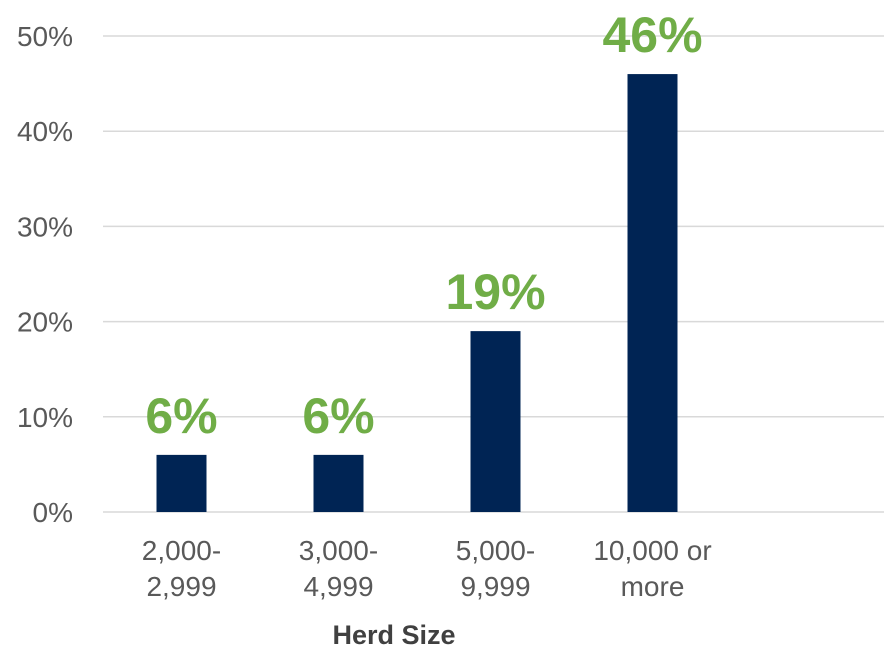 This screenshot has height=650, width=884. I want to click on y-tick-label: 20%, so click(45, 322).